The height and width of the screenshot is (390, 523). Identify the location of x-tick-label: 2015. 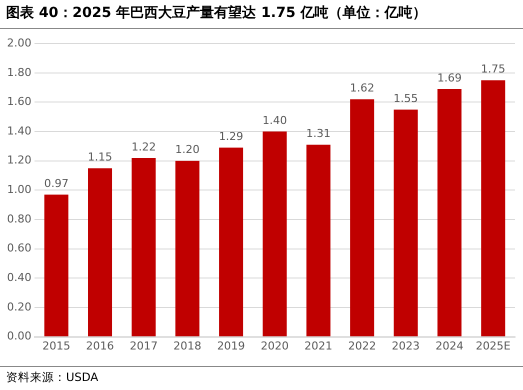
(56, 345).